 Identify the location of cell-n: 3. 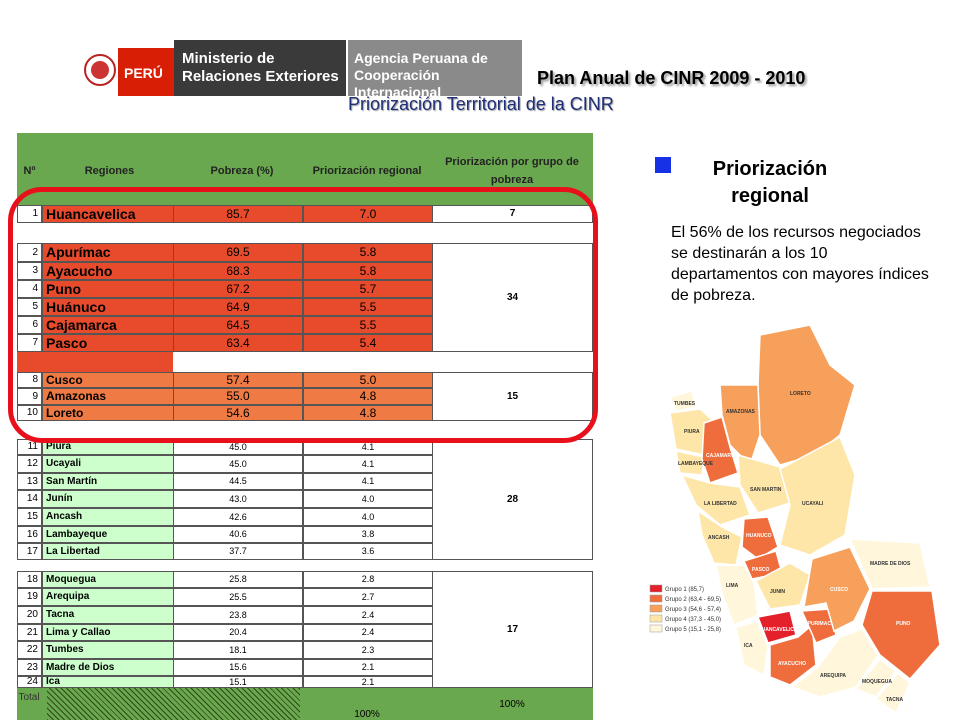
(29, 271).